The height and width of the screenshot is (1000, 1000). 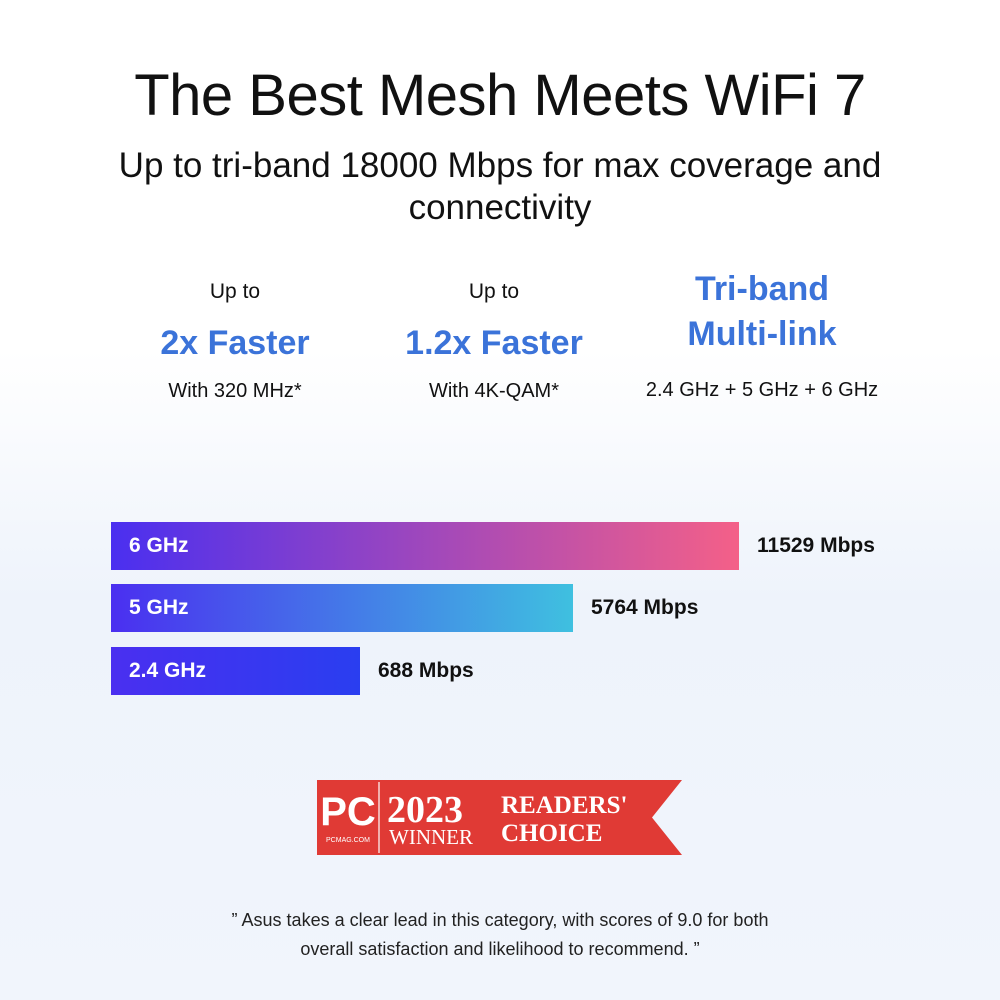 What do you see at coordinates (159, 545) in the screenshot?
I see `bar-category-label: 6 GHz` at bounding box center [159, 545].